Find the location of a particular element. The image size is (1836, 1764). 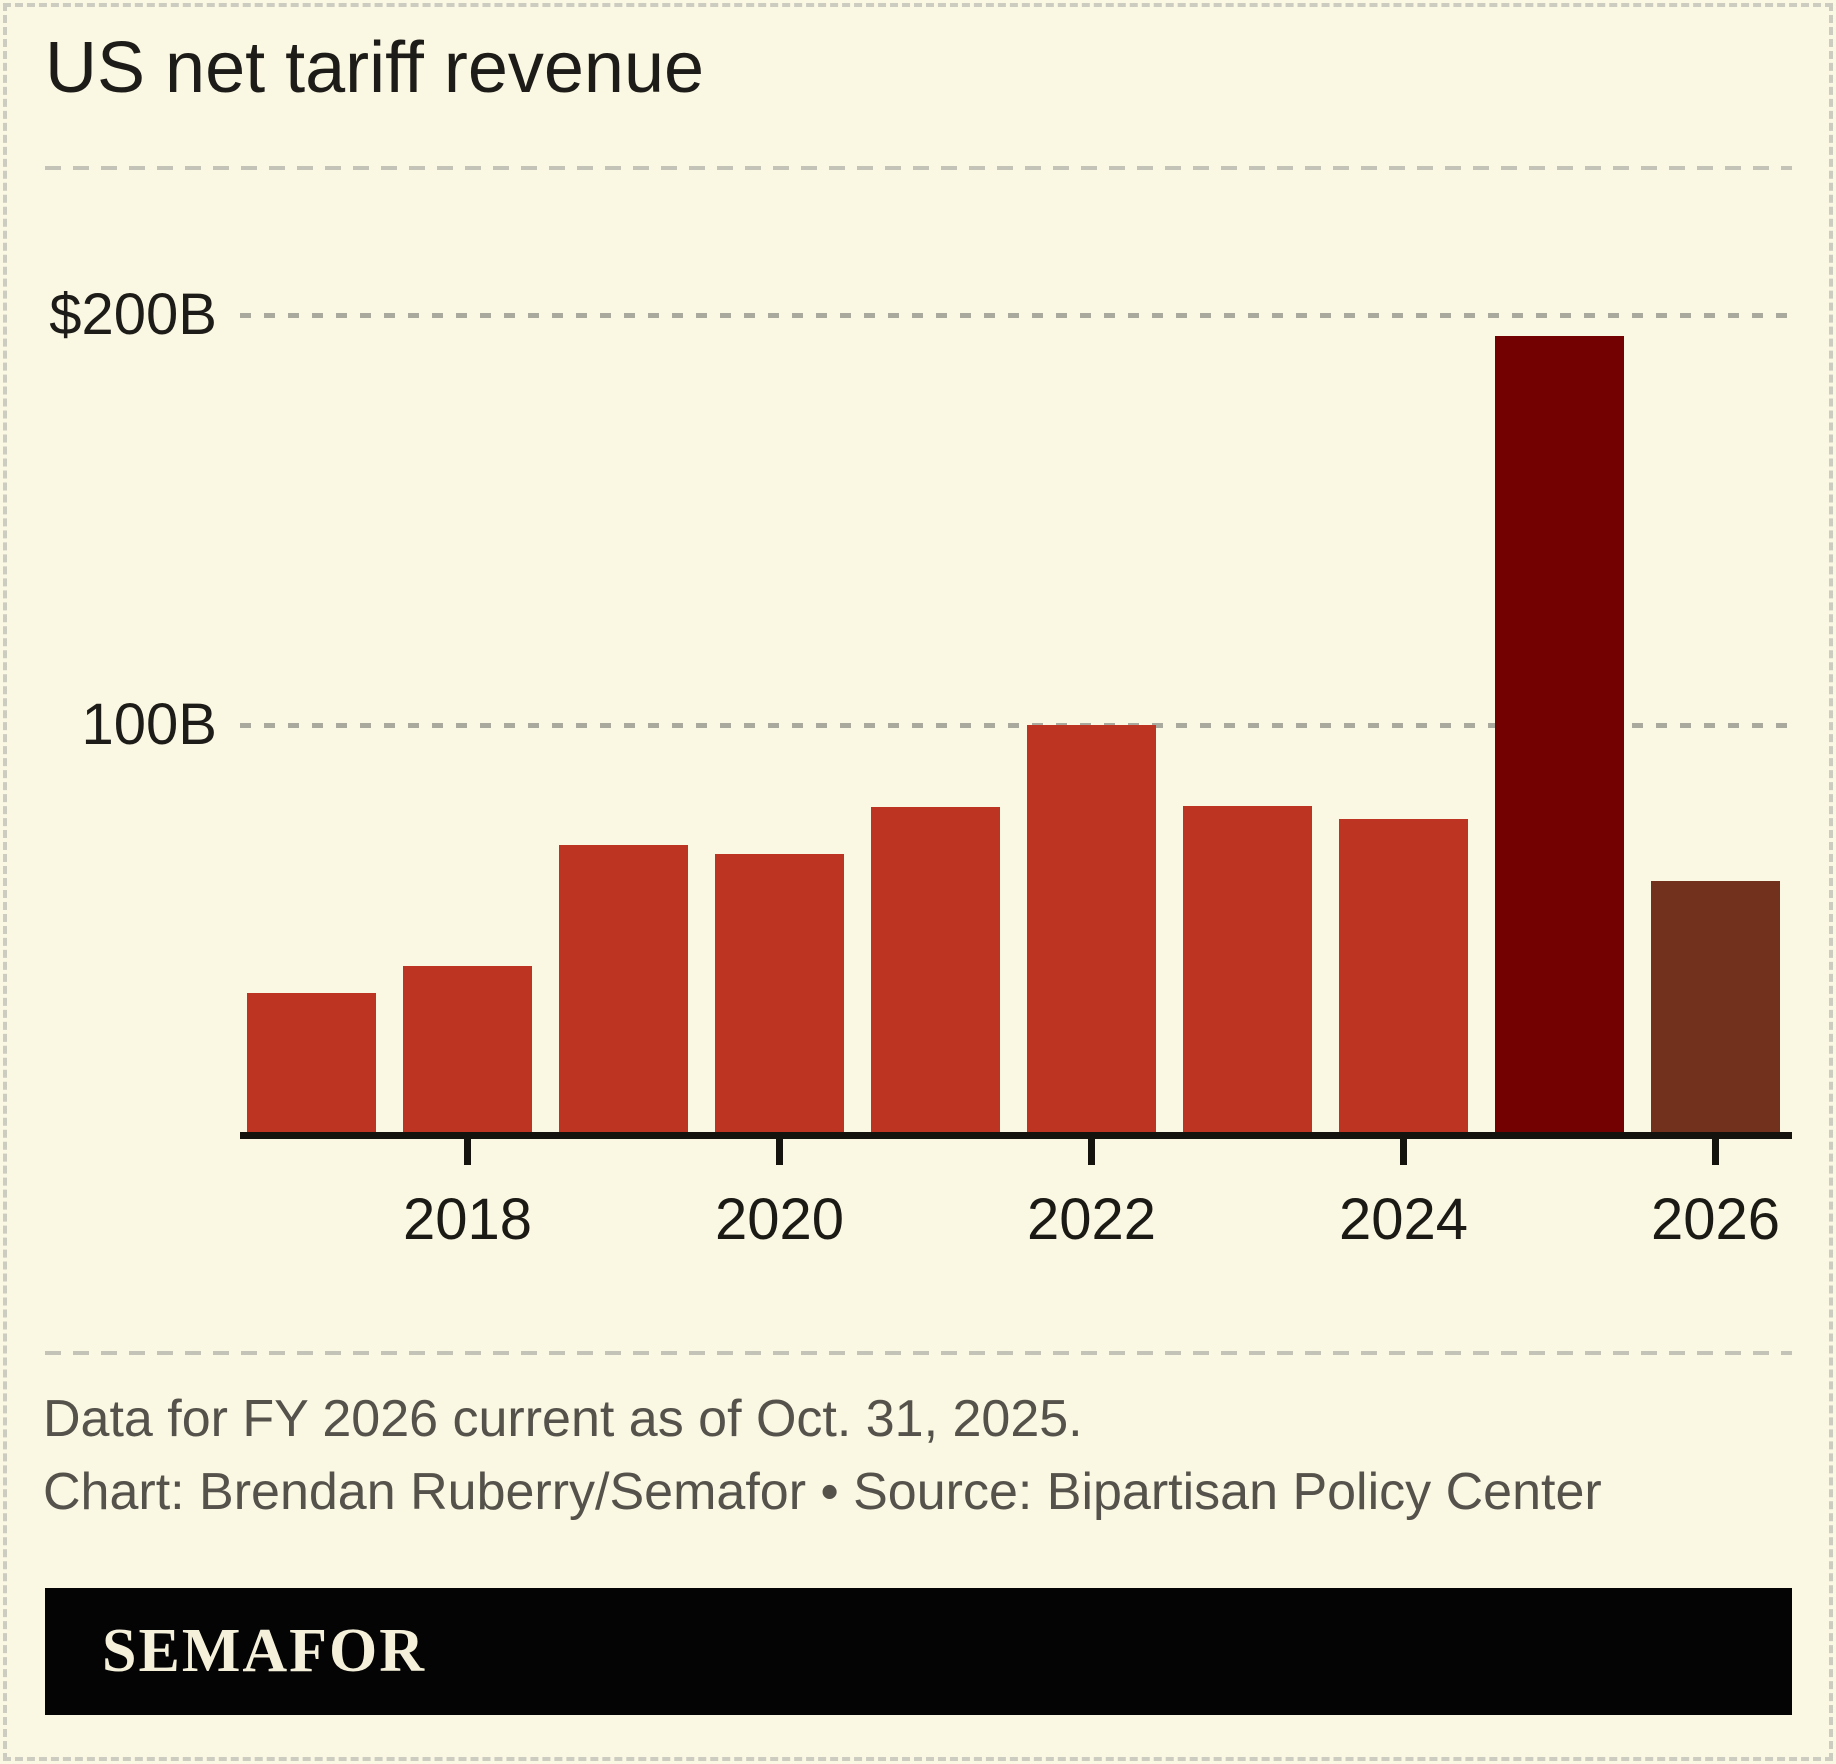

x-tick-2020 is located at coordinates (779, 1152).